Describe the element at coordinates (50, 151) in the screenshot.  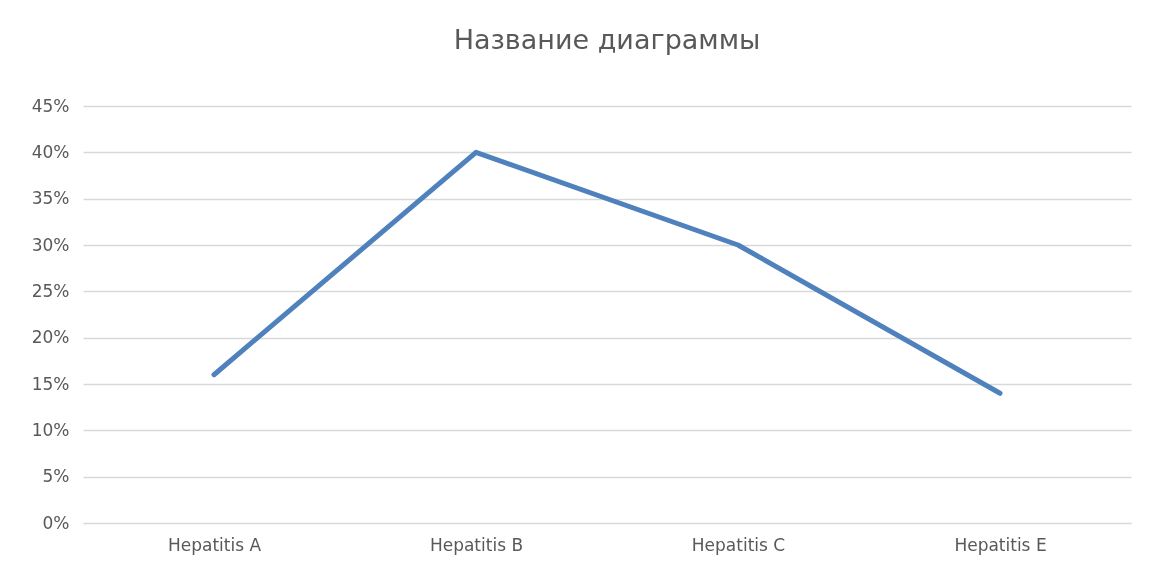
I see `y-tick-label: 40%` at that location.